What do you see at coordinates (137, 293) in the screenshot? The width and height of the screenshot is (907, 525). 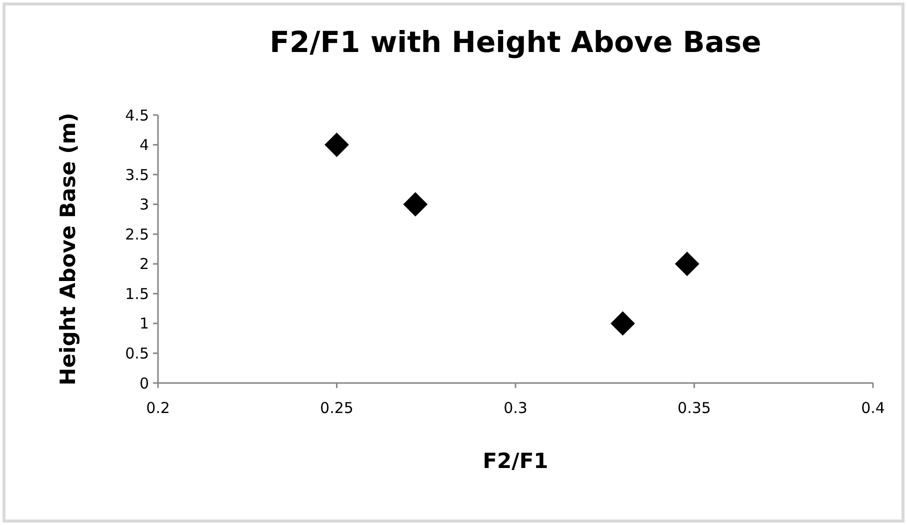 I see `y-tick-label: 1.5` at bounding box center [137, 293].